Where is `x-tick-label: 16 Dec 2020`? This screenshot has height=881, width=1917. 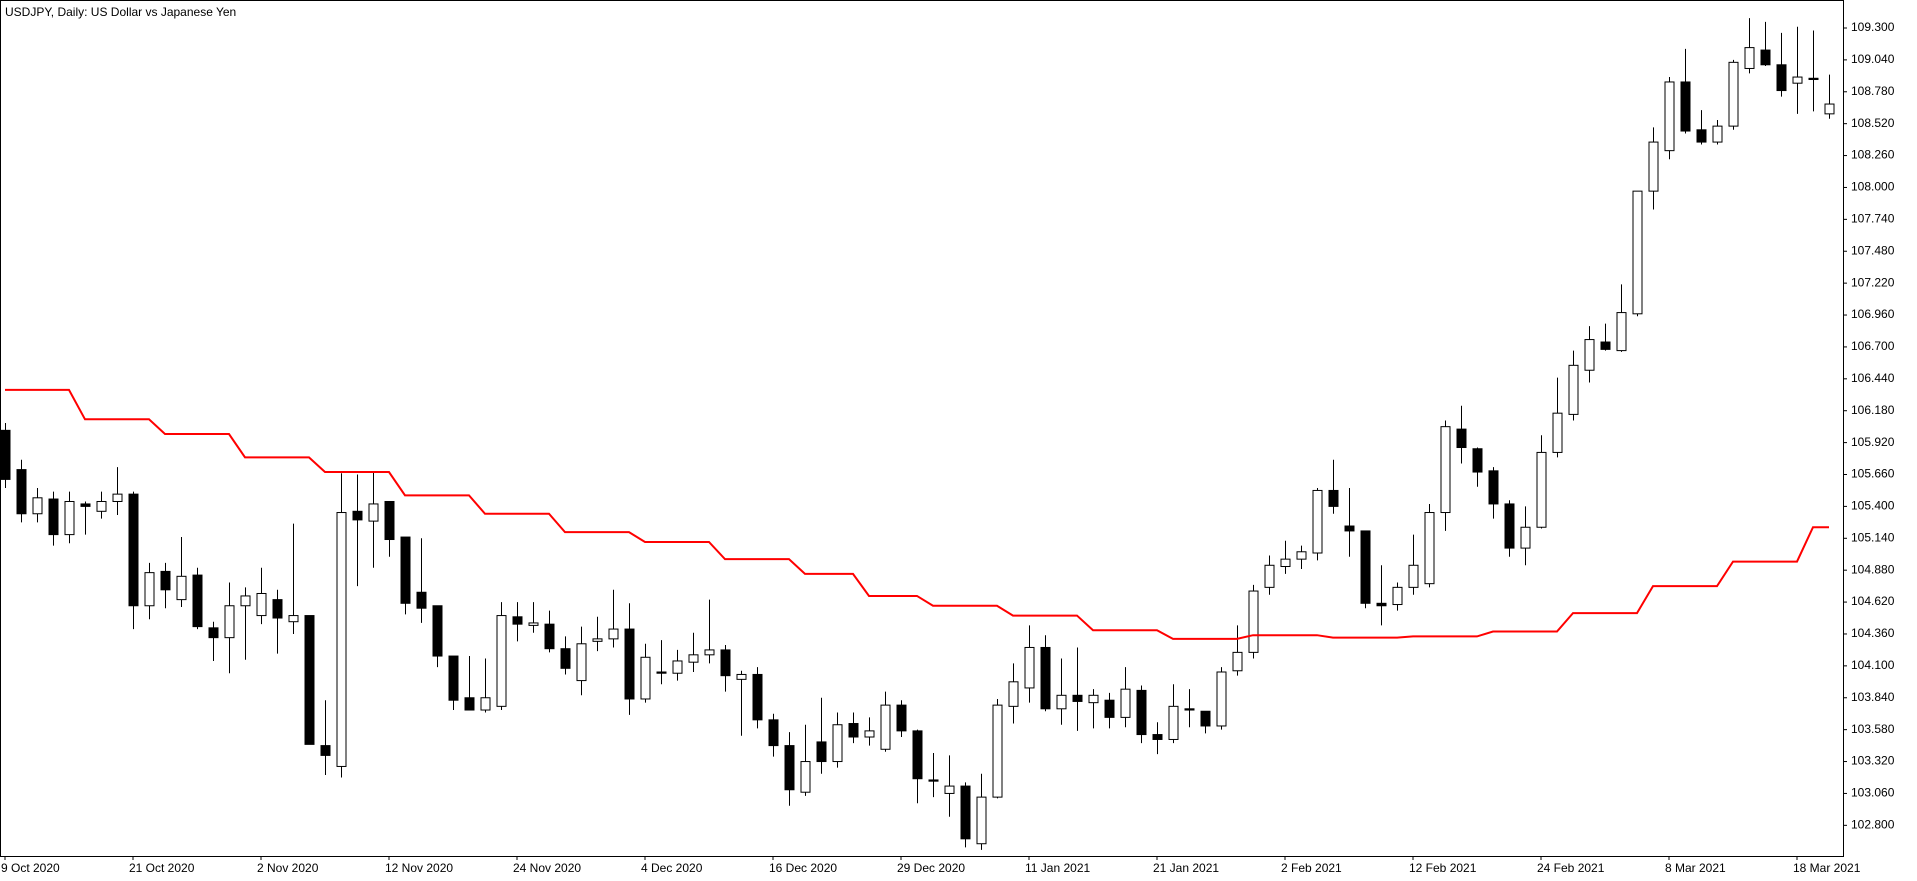
x-tick-label: 16 Dec 2020 is located at coordinates (803, 868).